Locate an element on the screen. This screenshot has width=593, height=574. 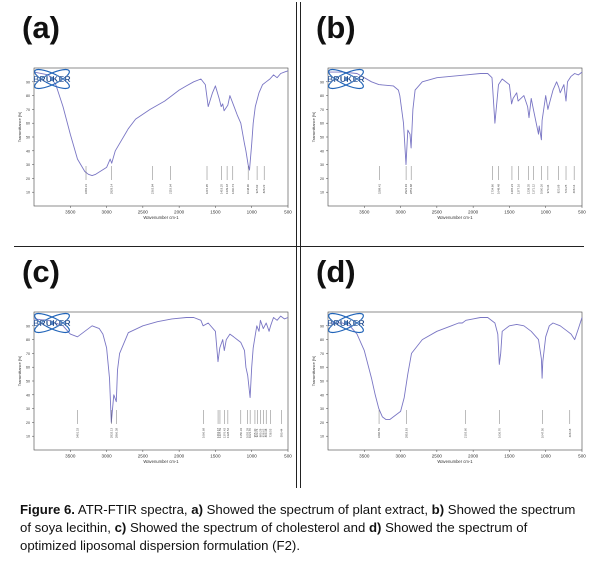
peak-label: 2929.14 is located at coordinates (112, 189).